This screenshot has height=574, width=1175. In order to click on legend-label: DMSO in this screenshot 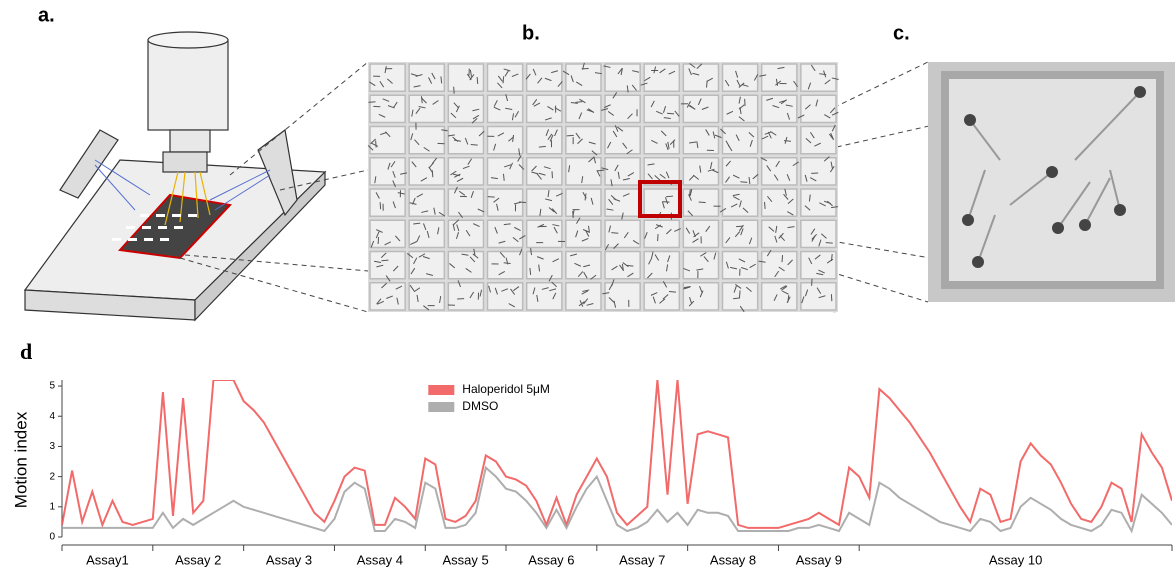, I will do `click(480, 406)`.